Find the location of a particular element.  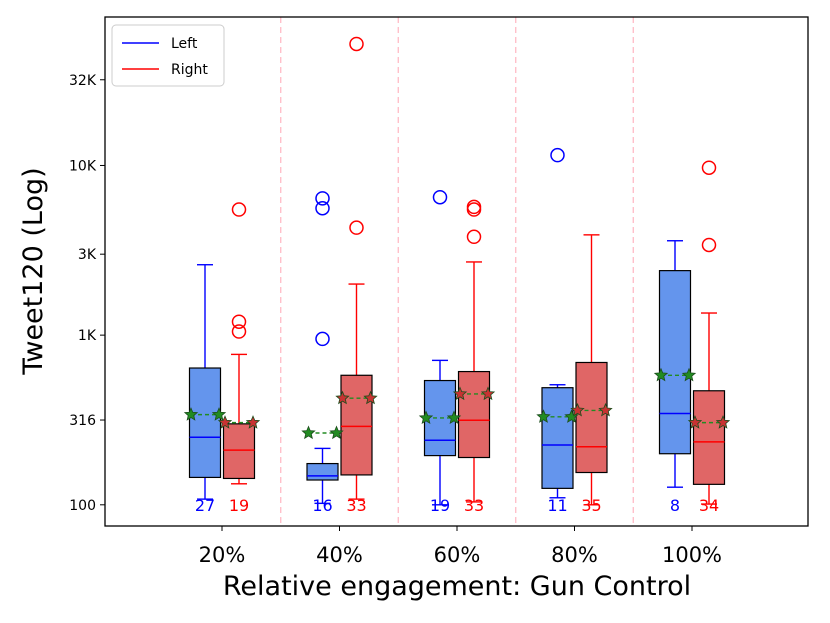

legend-frame is located at coordinates (168, 55).